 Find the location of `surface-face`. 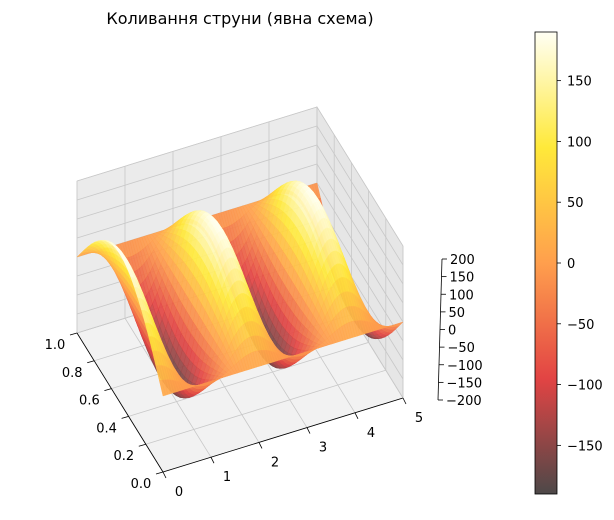

surface-face is located at coordinates (162, 388).